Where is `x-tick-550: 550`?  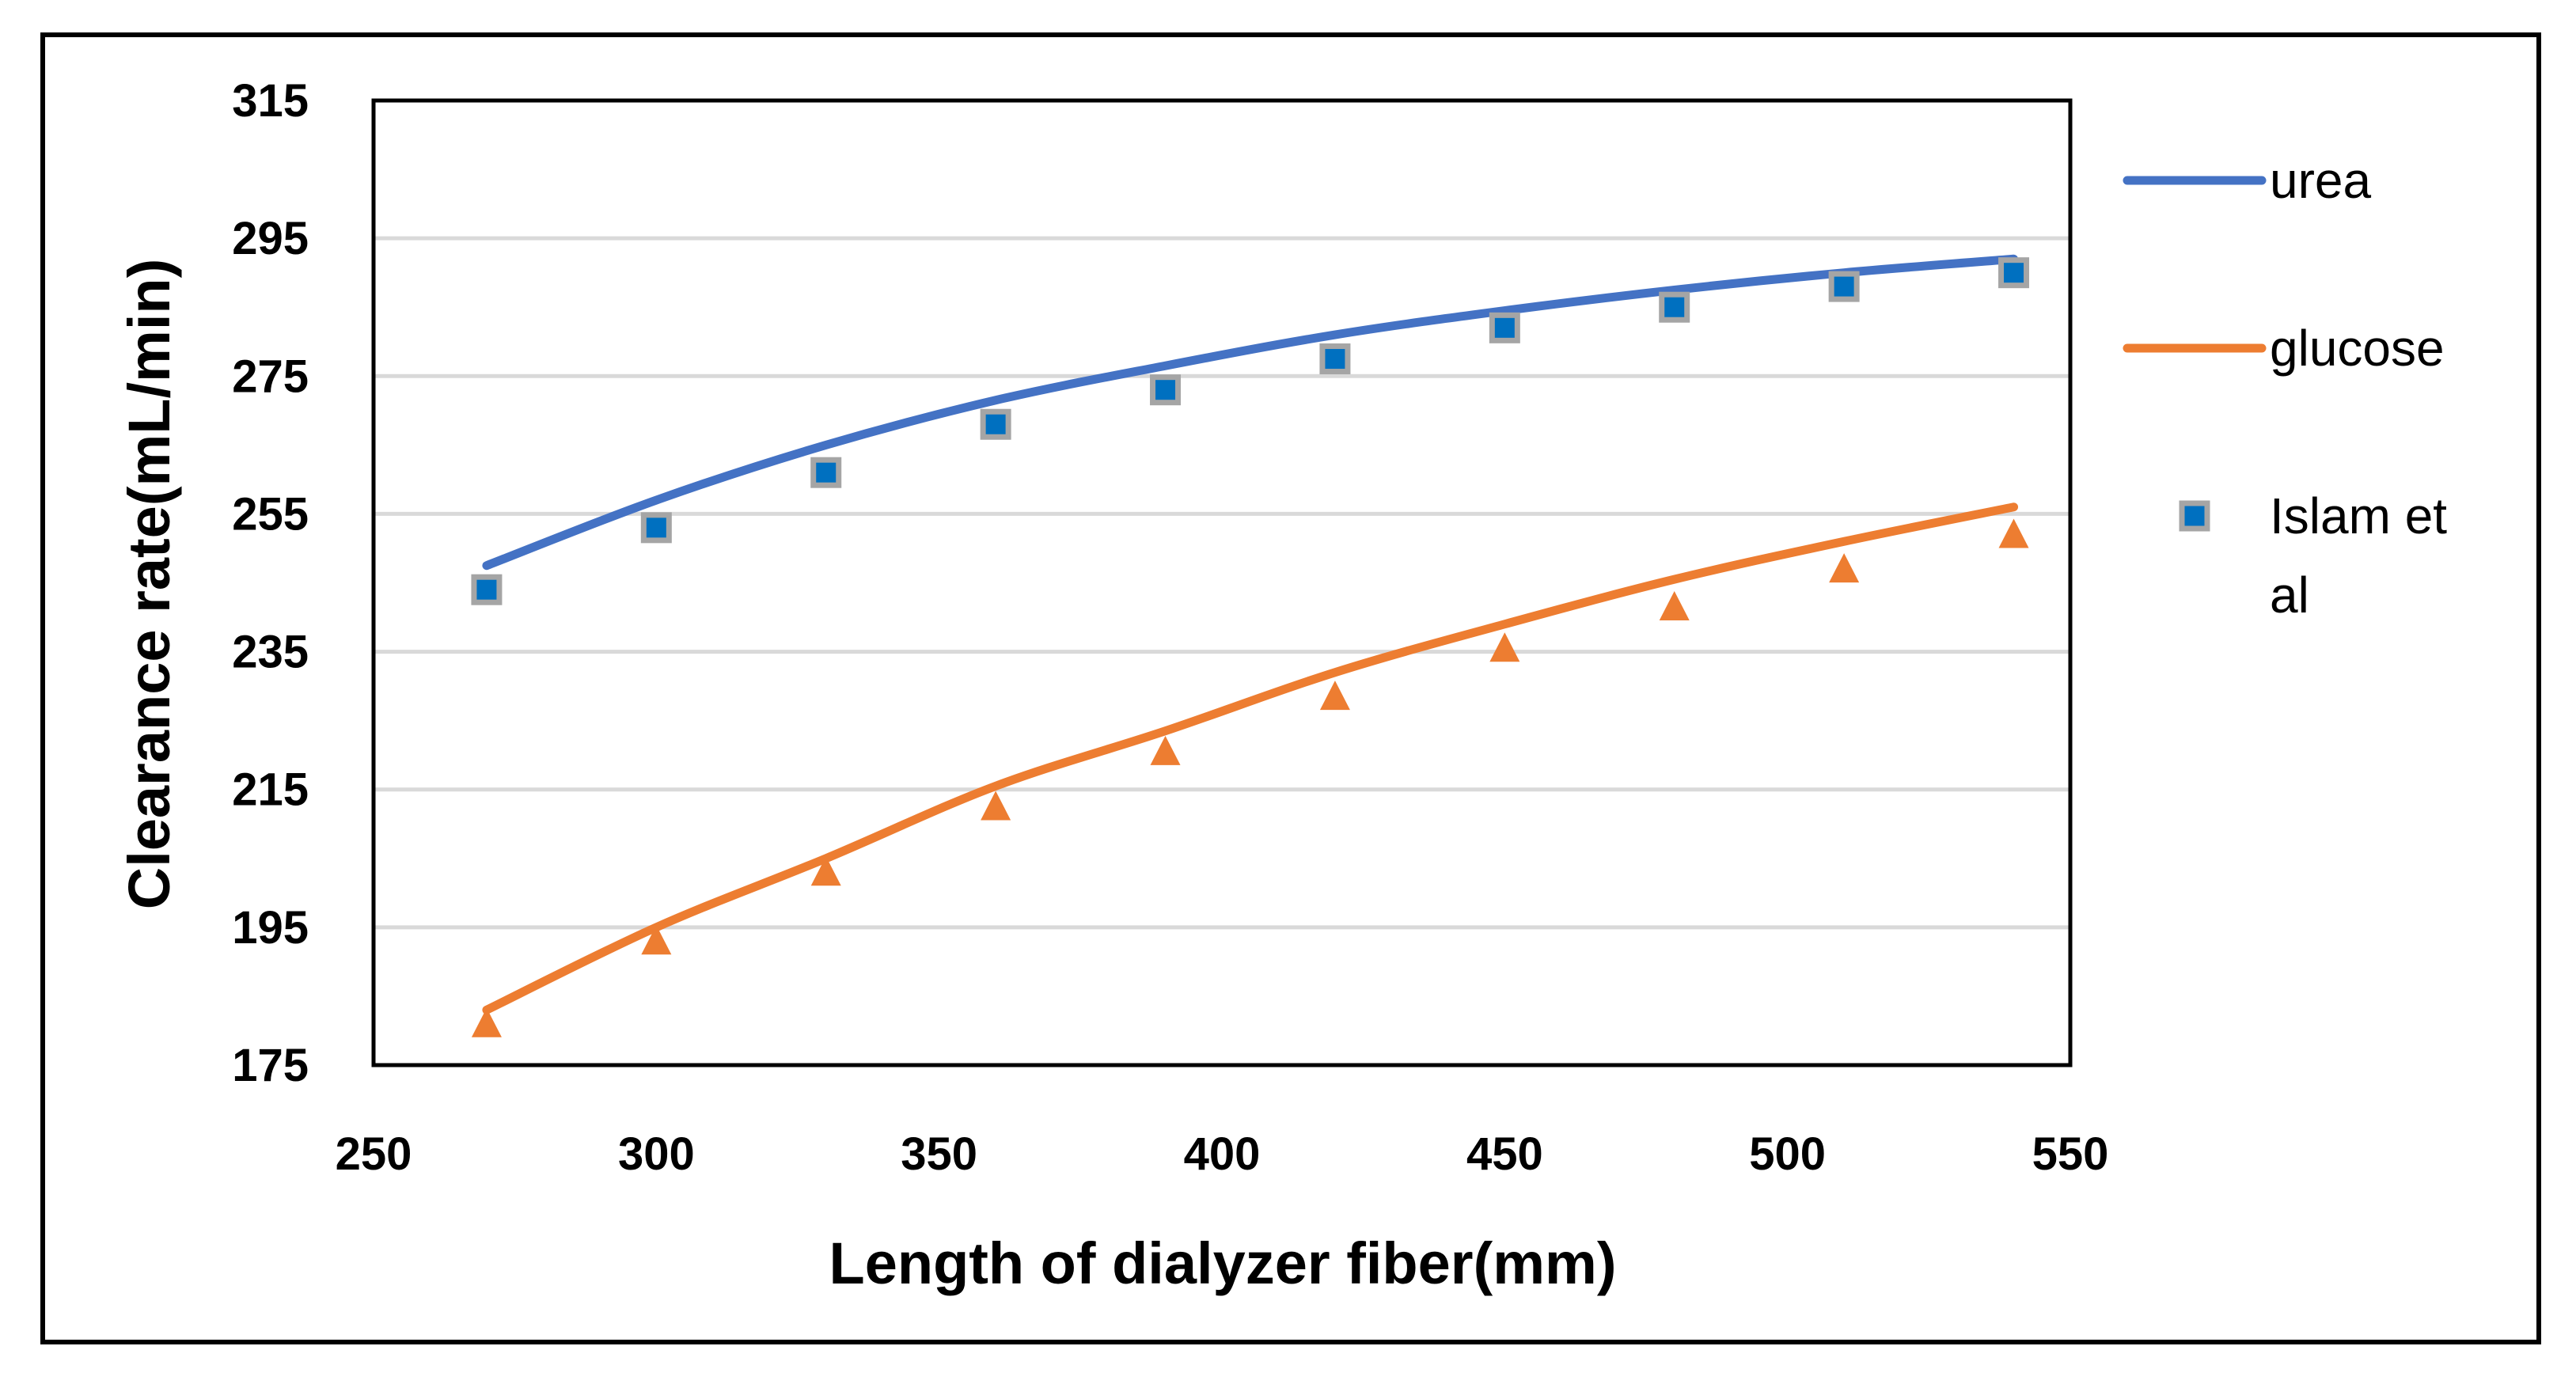
x-tick-550: 550 is located at coordinates (2070, 1154).